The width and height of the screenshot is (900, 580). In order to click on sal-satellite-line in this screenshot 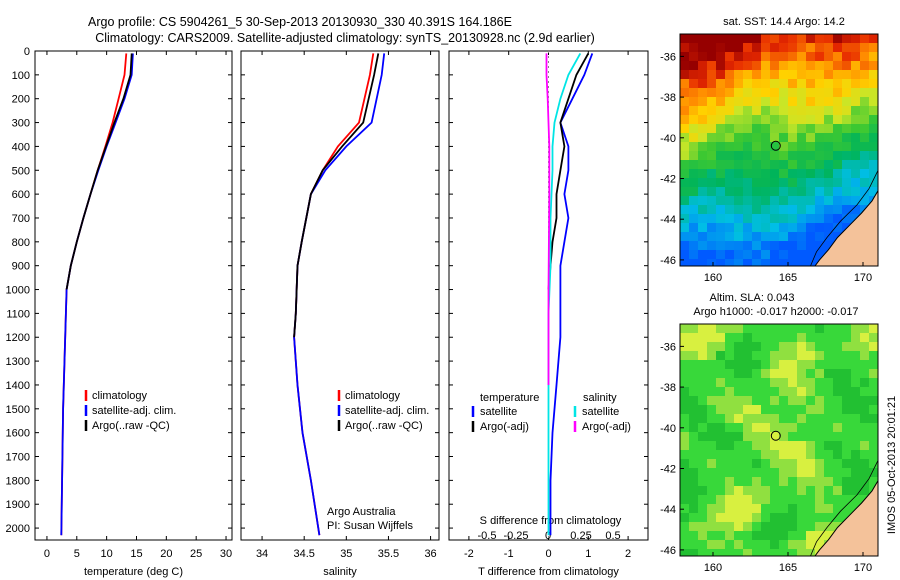, I will do `click(564, 294)`.